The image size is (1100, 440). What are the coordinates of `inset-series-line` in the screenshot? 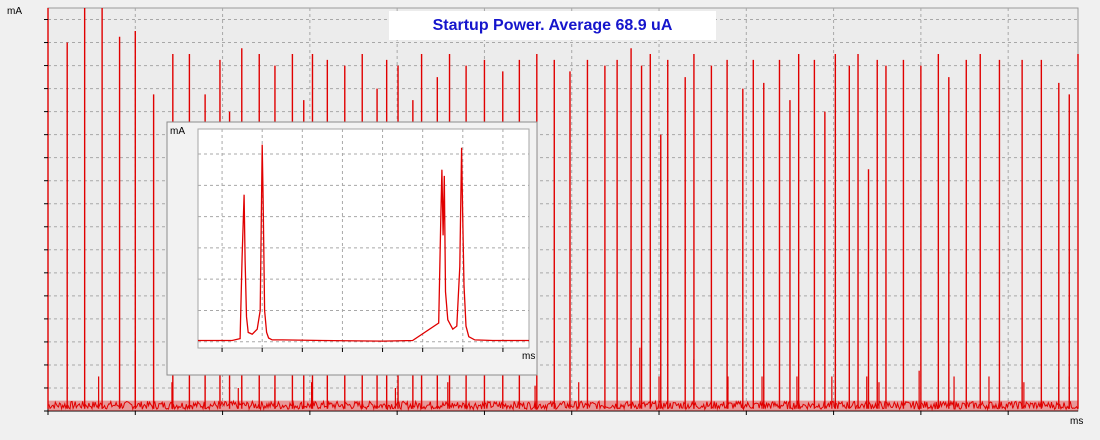 It's located at (363, 243).